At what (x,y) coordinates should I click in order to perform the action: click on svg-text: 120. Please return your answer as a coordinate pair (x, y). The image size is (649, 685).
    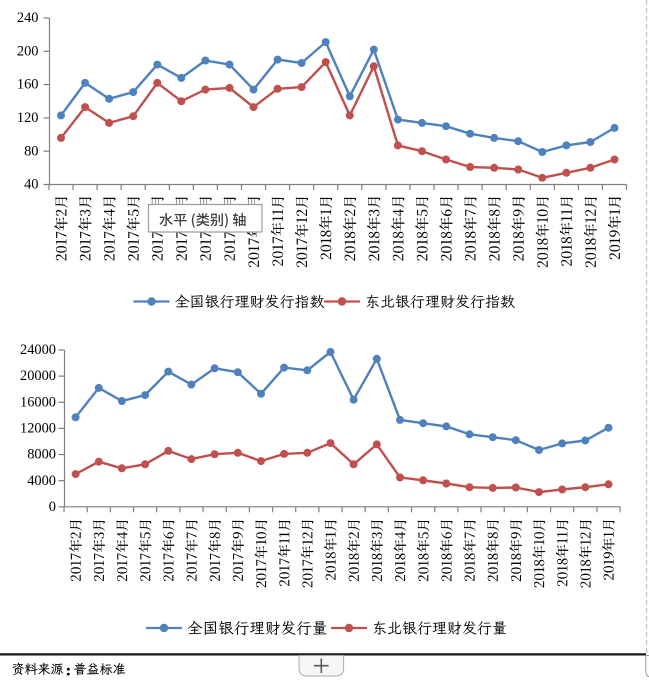
    Looking at the image, I should click on (28, 118).